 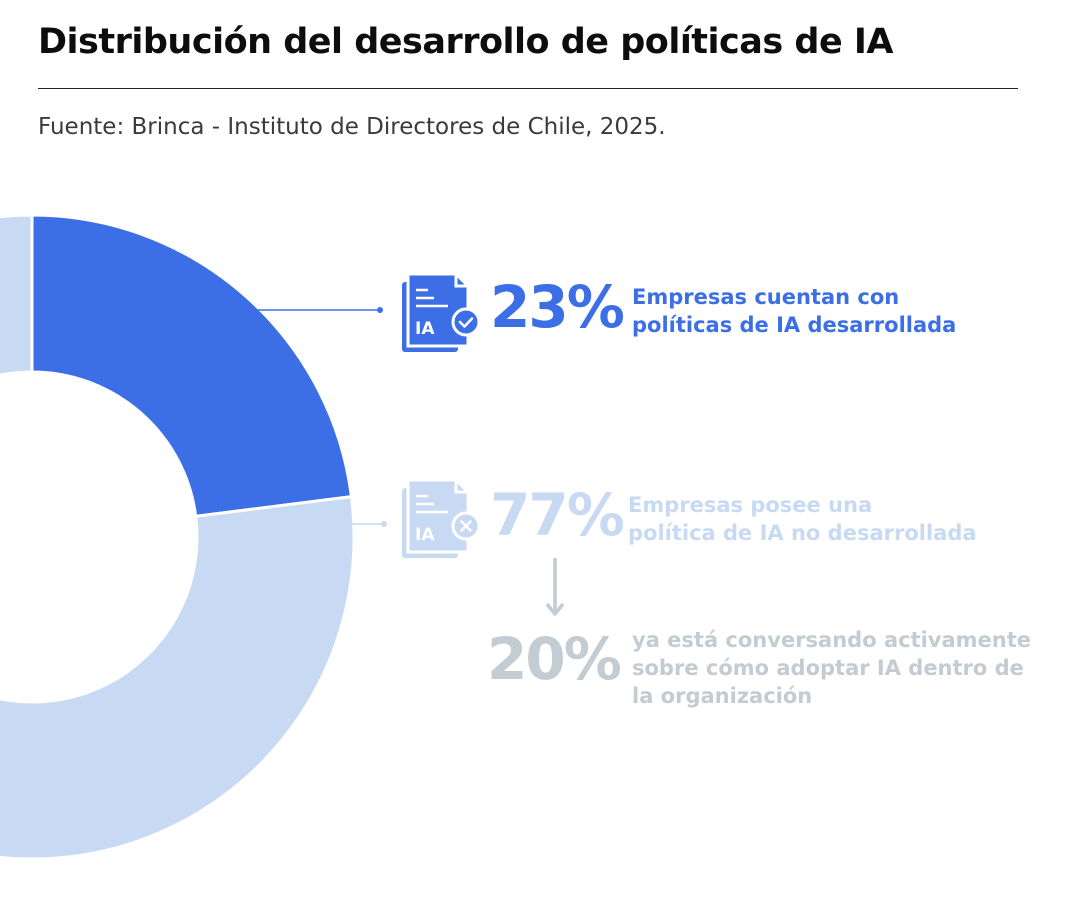 I want to click on description-line: Empresas cuentan con, so click(x=766, y=297).